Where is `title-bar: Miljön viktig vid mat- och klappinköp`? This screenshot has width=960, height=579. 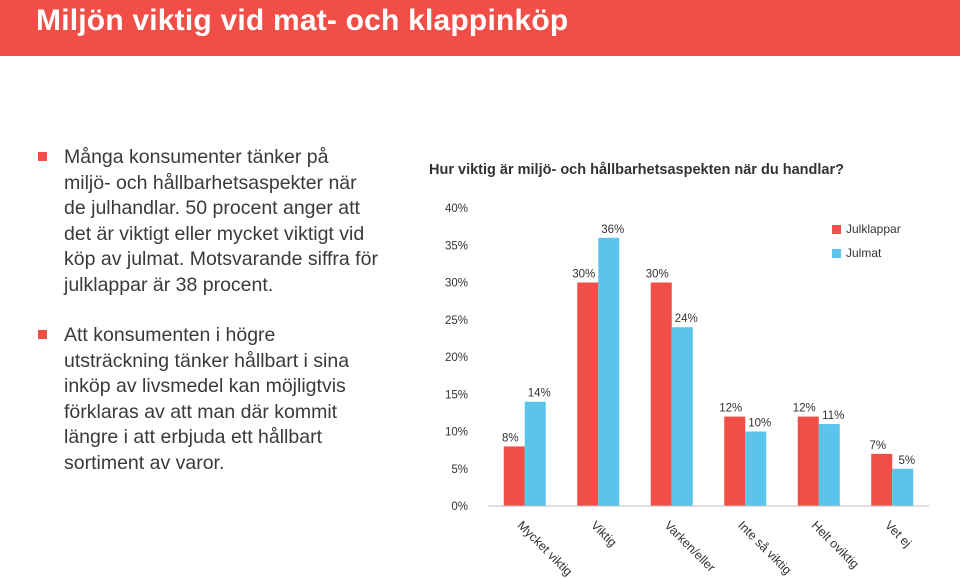 title-bar: Miljön viktig vid mat- och klappinköp is located at coordinates (480, 28).